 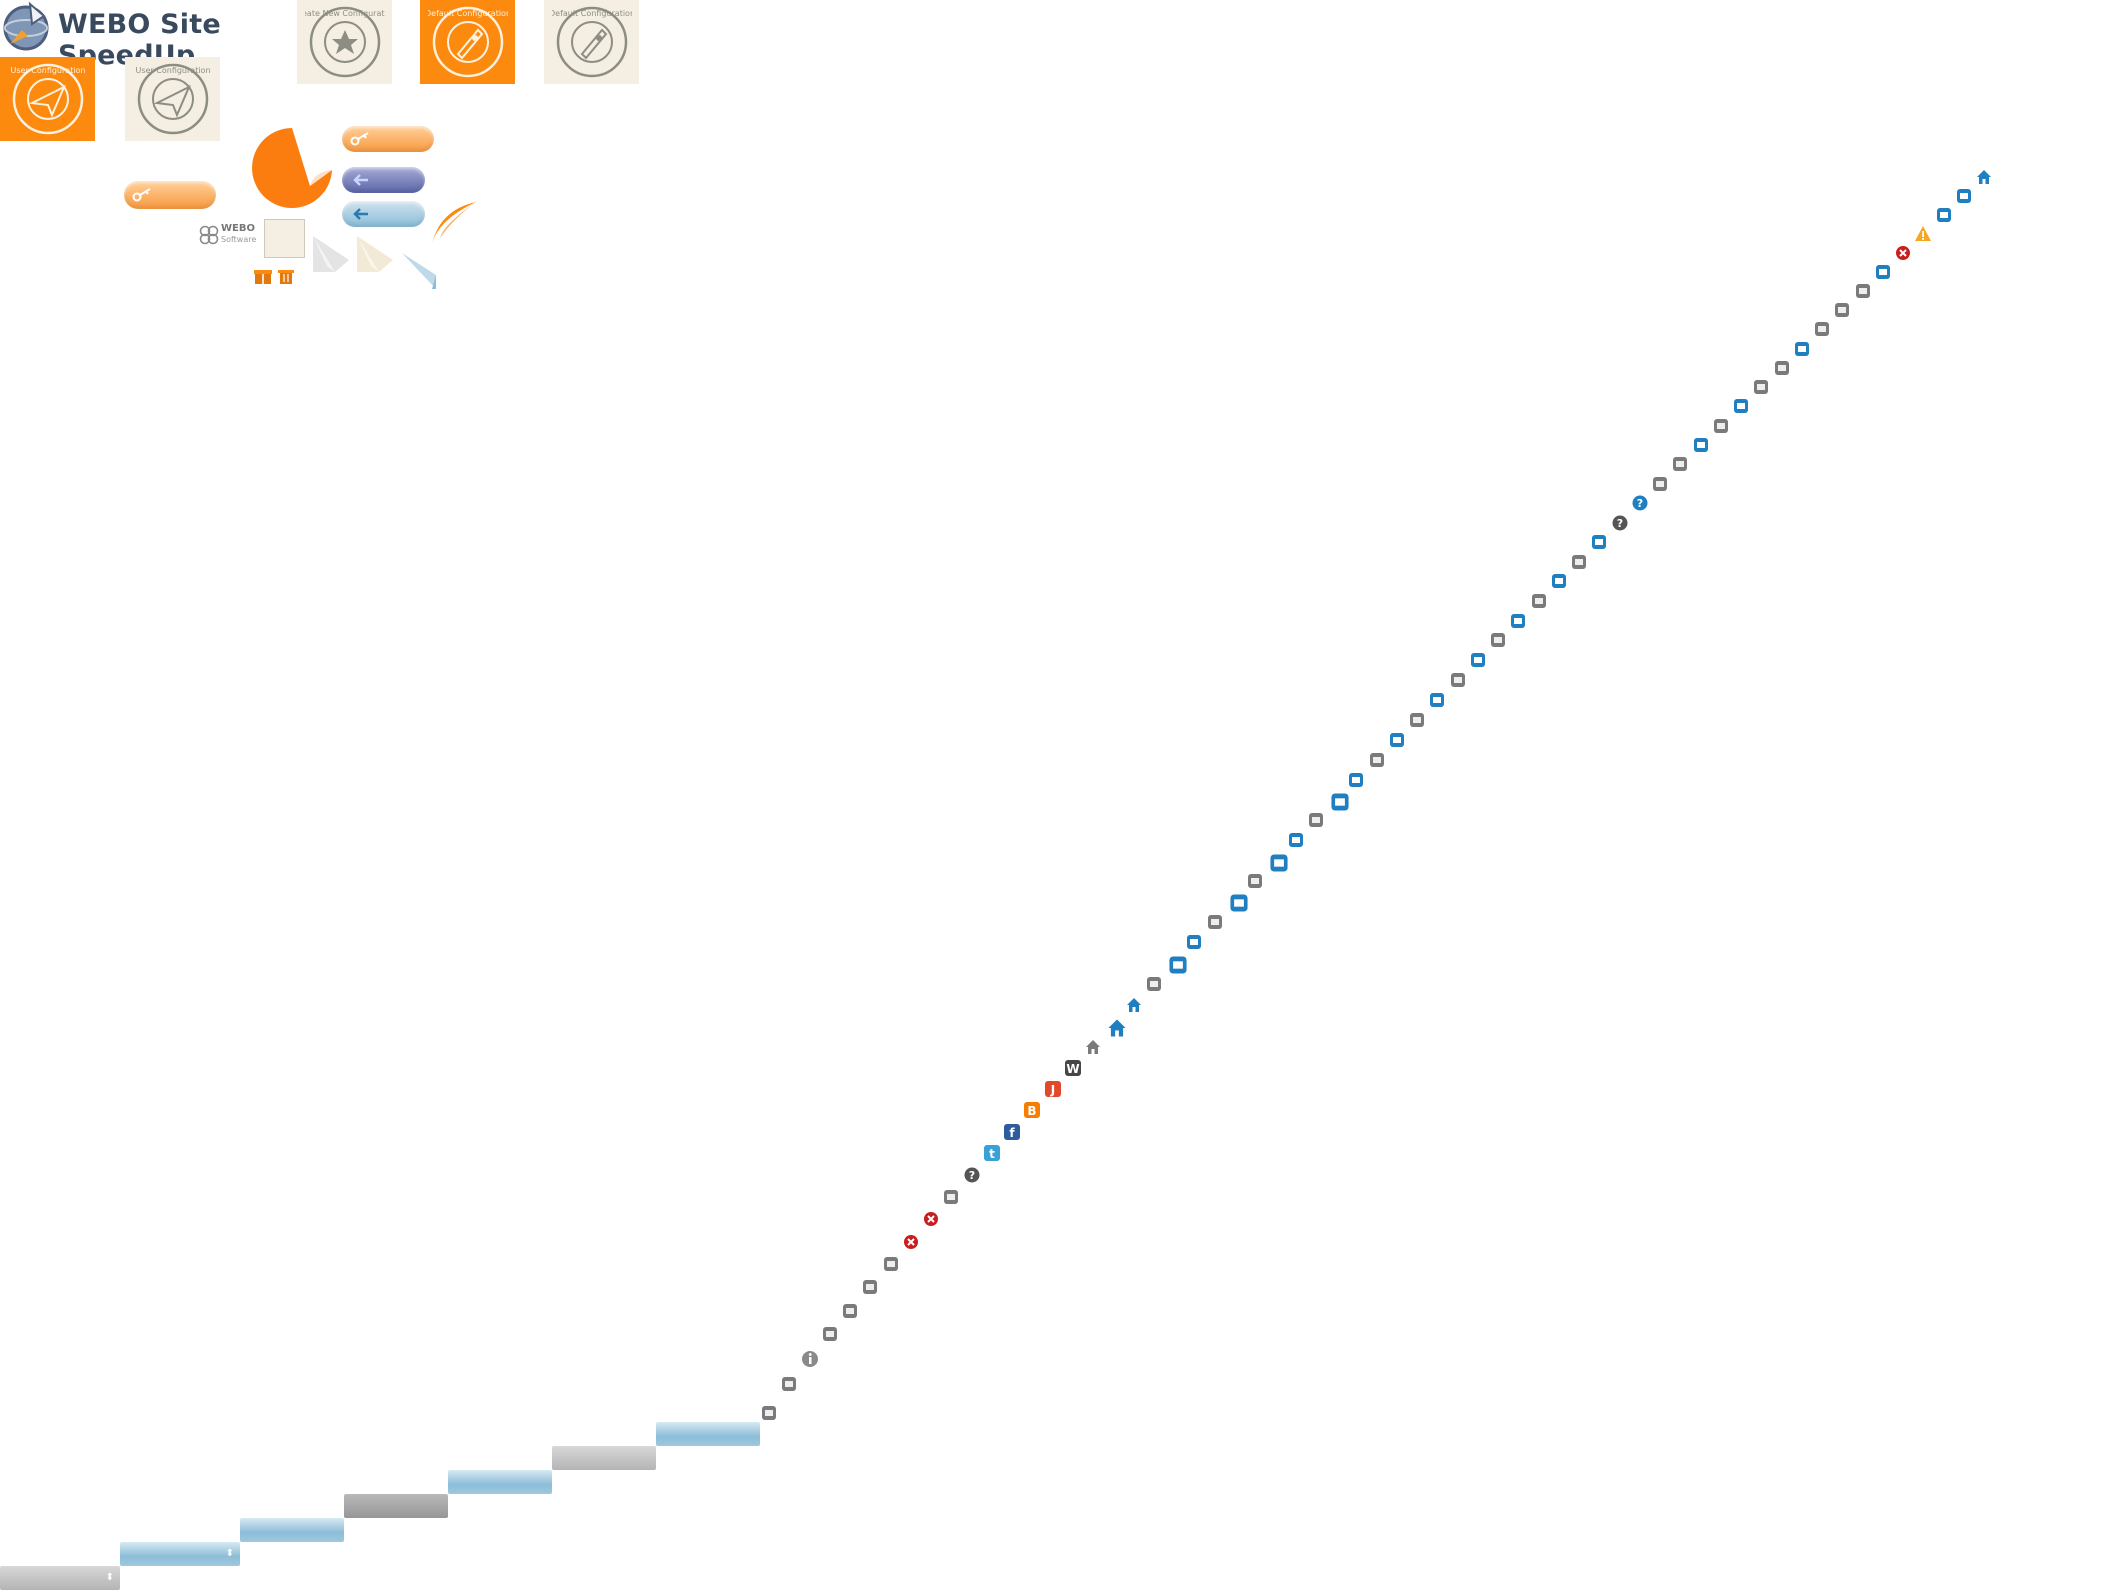 What do you see at coordinates (870, 1287) in the screenshot?
I see `crop-icon` at bounding box center [870, 1287].